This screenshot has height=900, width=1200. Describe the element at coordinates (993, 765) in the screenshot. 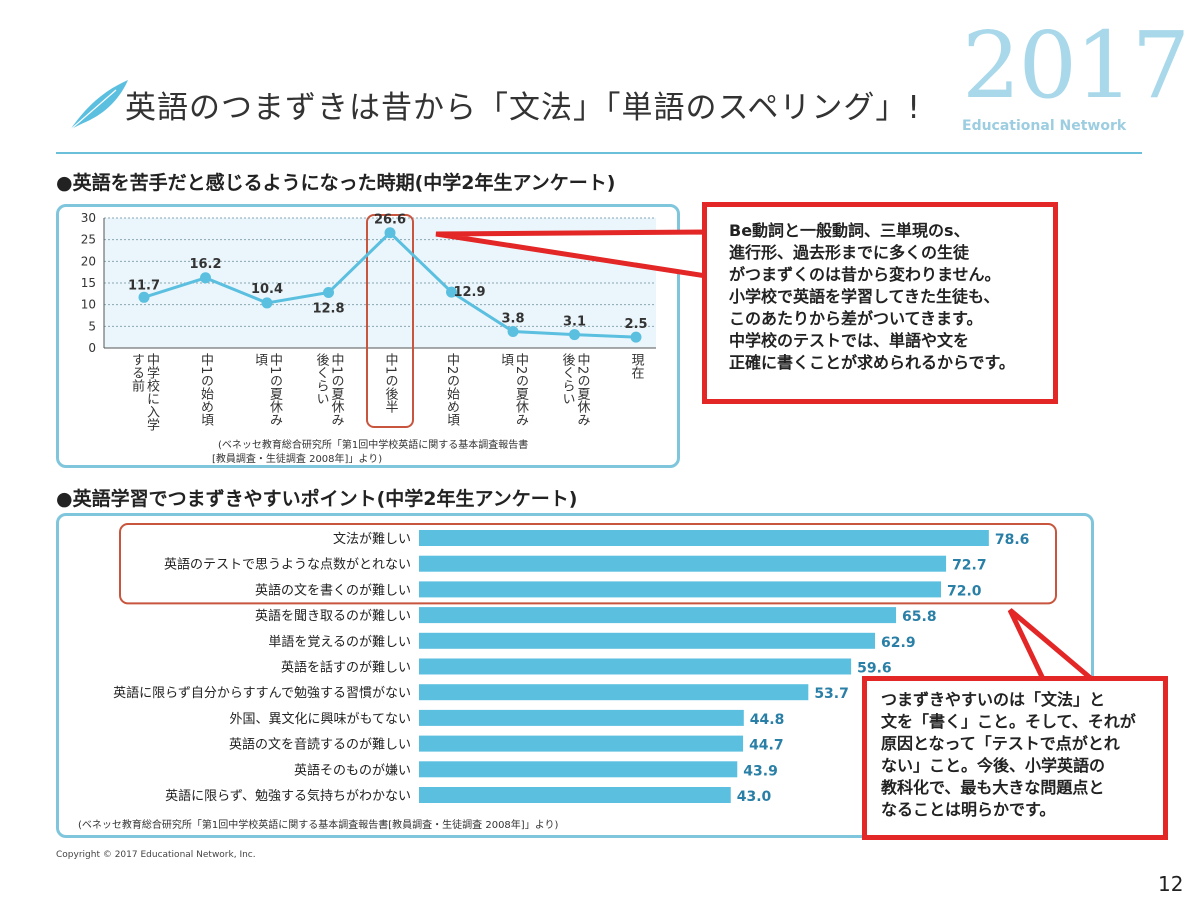

I see `callout2-line: ない」こと。今後、小学英語の` at that location.